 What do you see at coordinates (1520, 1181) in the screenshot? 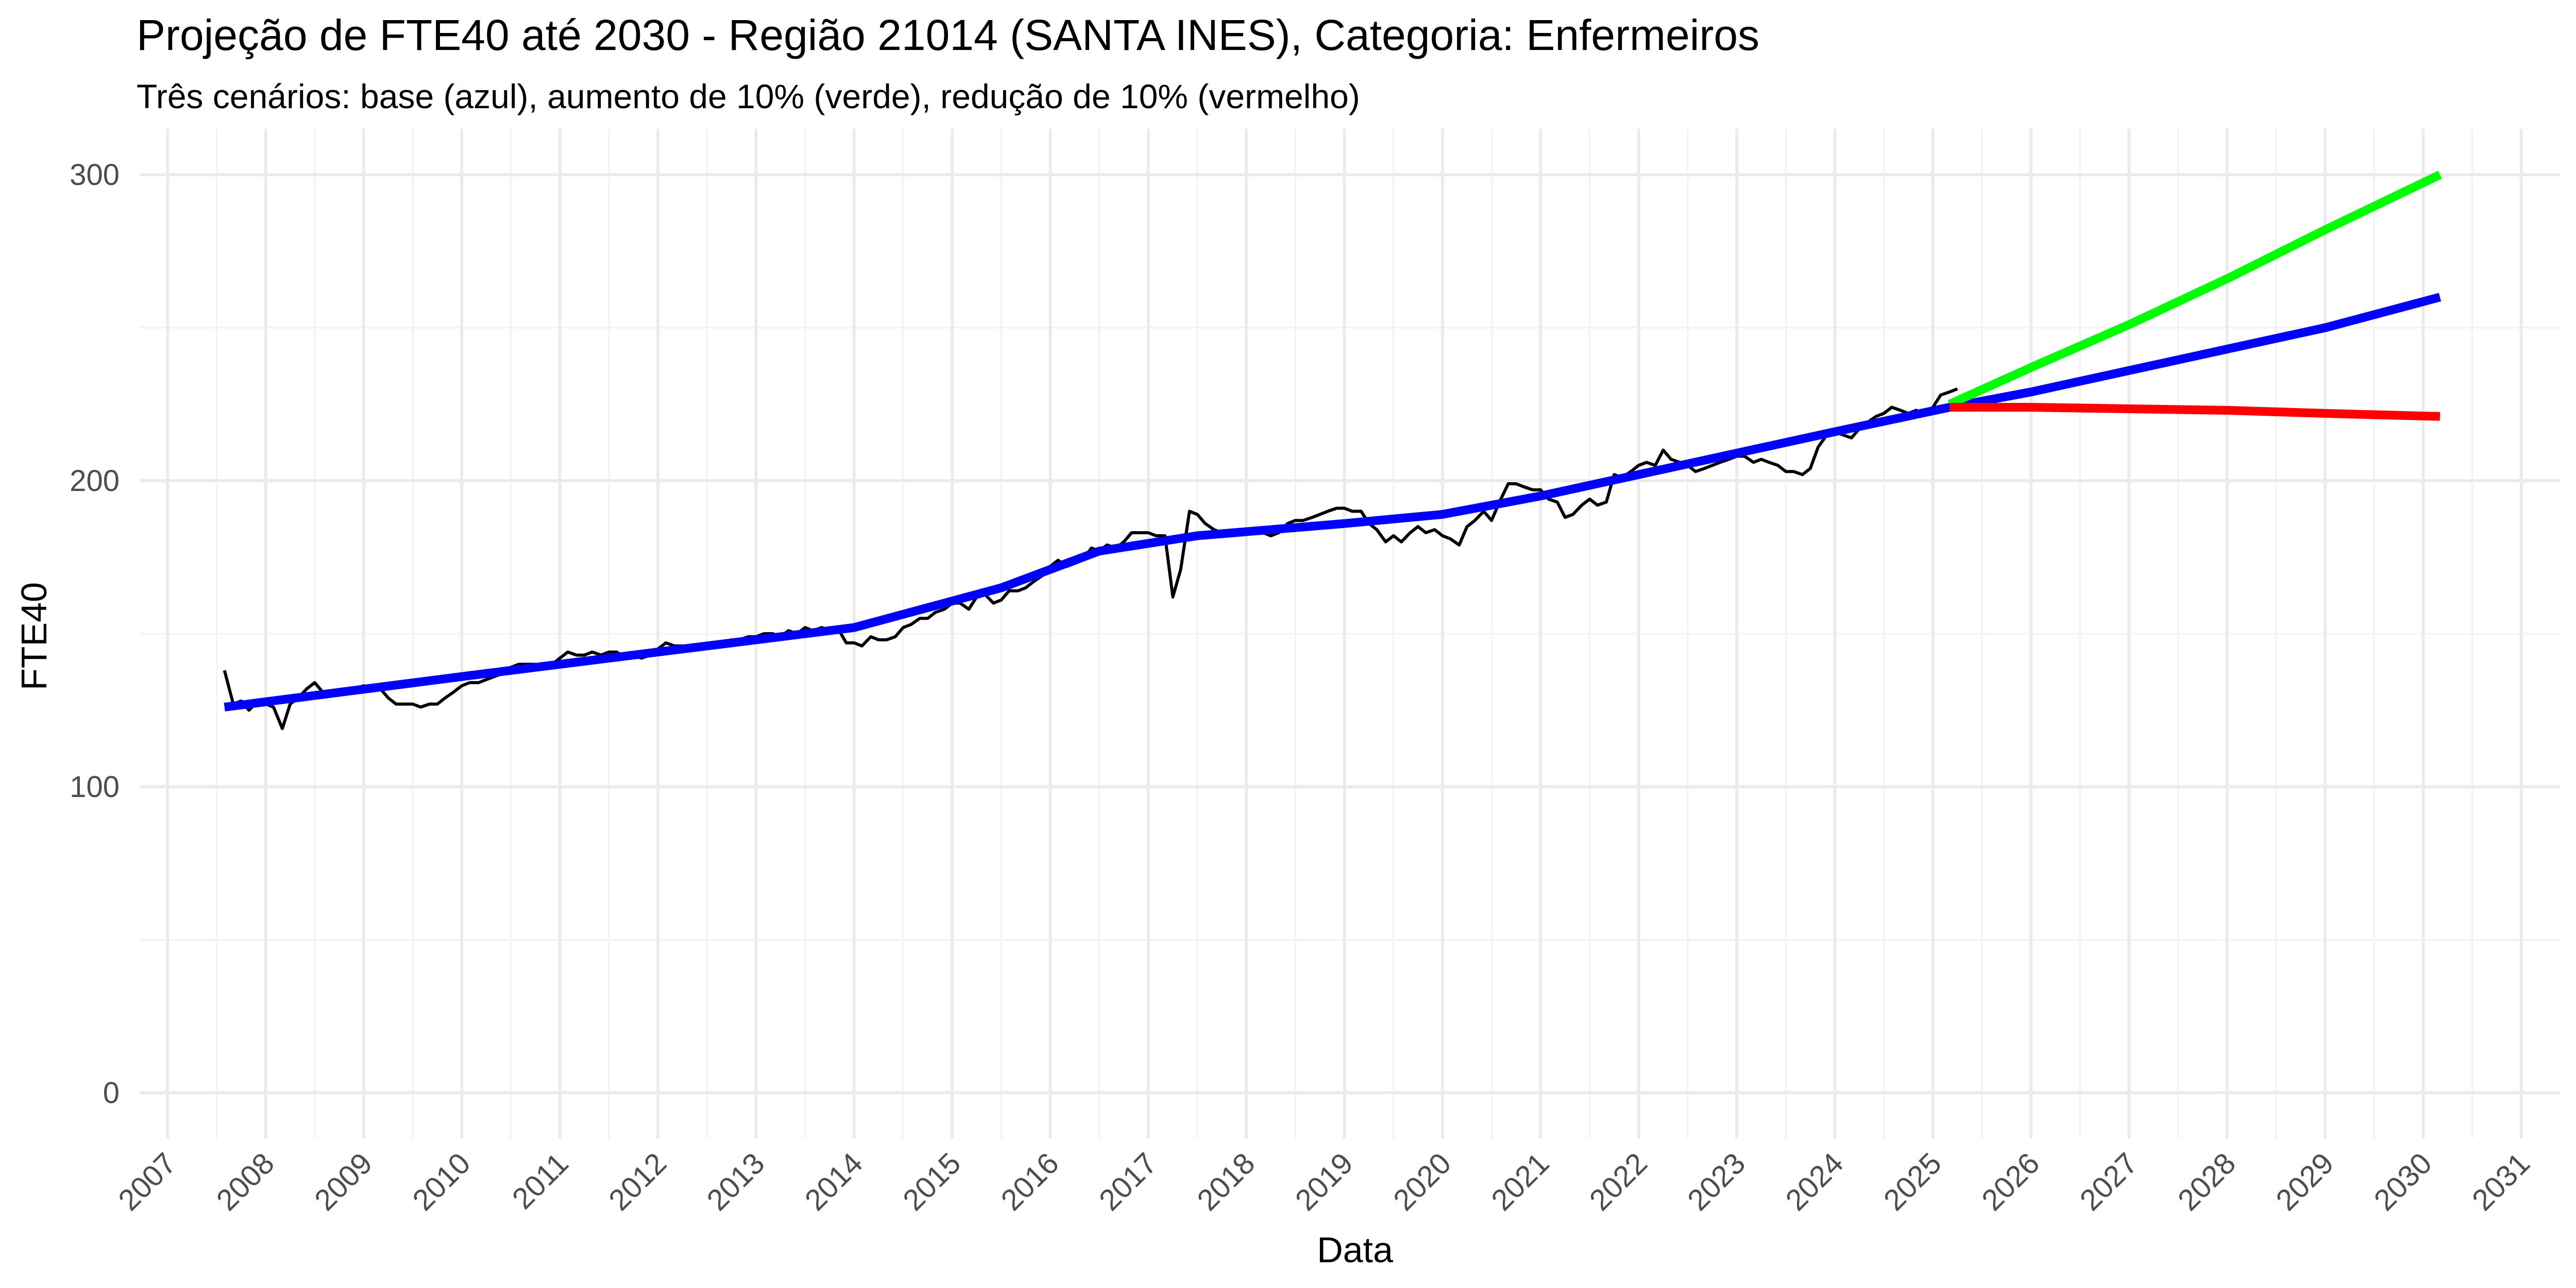
I see `x-tick-label: 2021` at bounding box center [1520, 1181].